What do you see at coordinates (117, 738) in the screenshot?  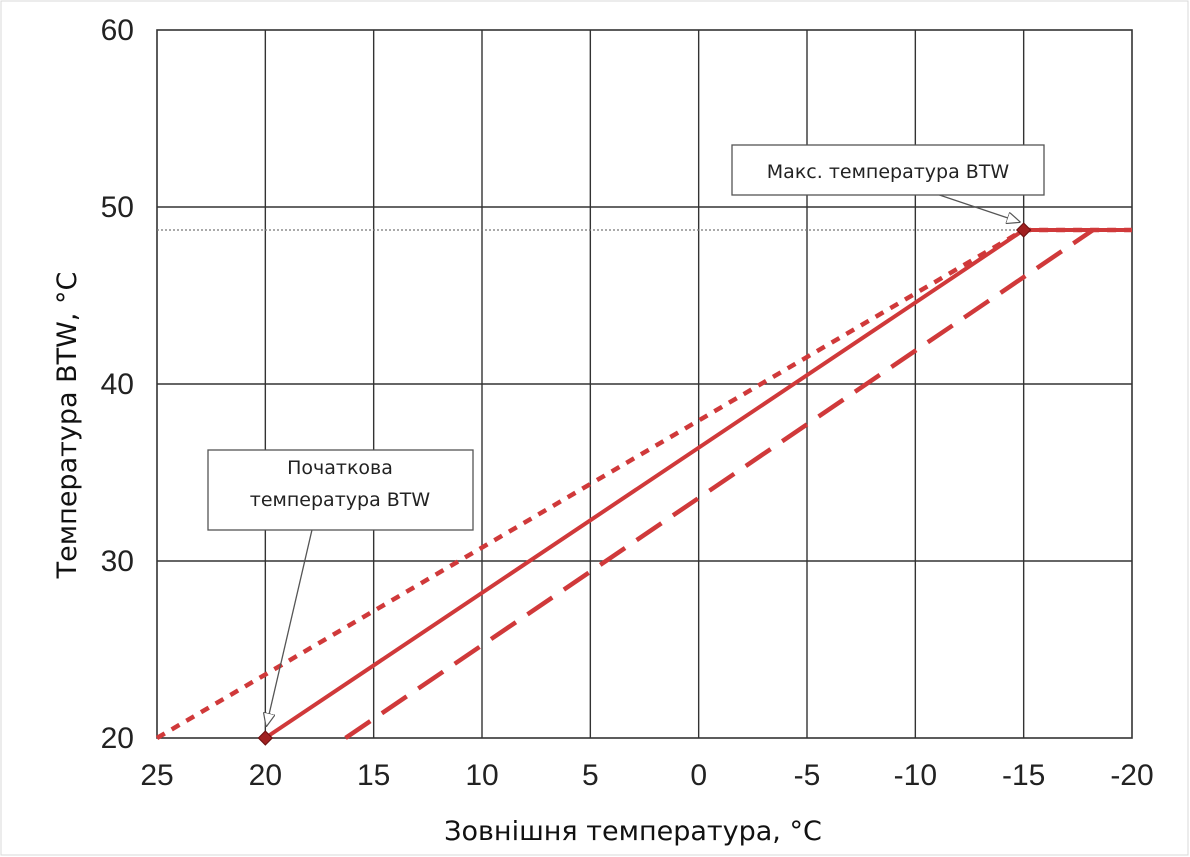 I see `y-tick-label: 20` at bounding box center [117, 738].